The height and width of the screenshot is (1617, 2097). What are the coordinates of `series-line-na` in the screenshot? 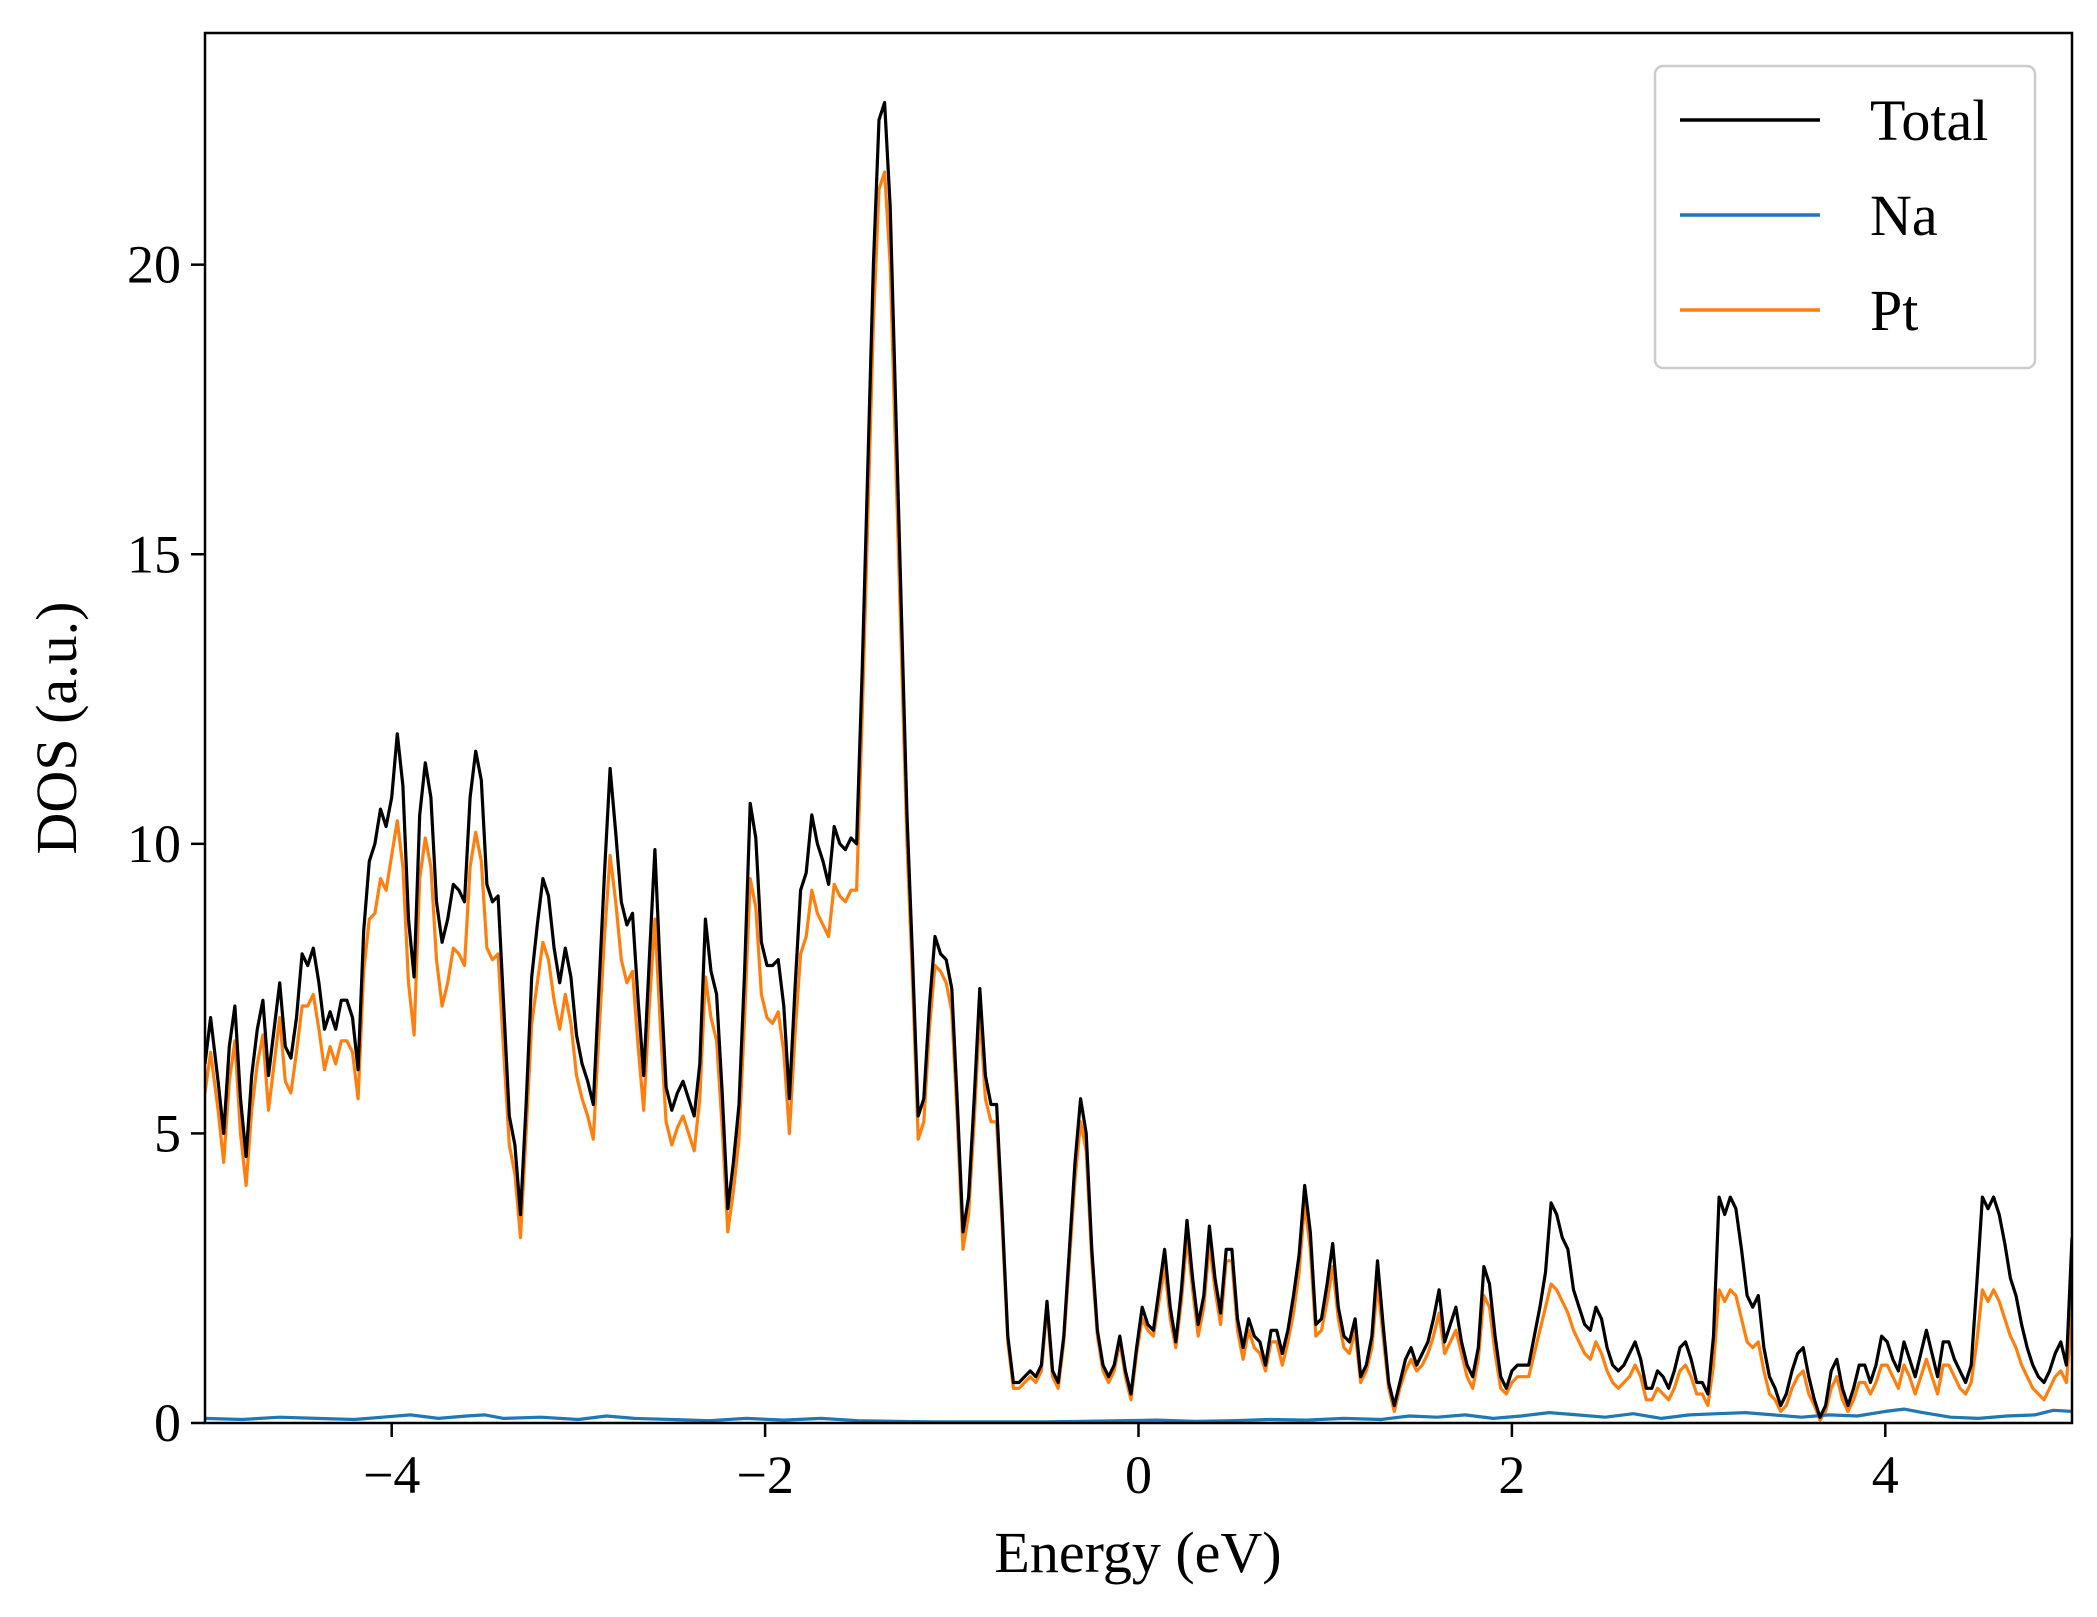 It's located at (1138, 1415).